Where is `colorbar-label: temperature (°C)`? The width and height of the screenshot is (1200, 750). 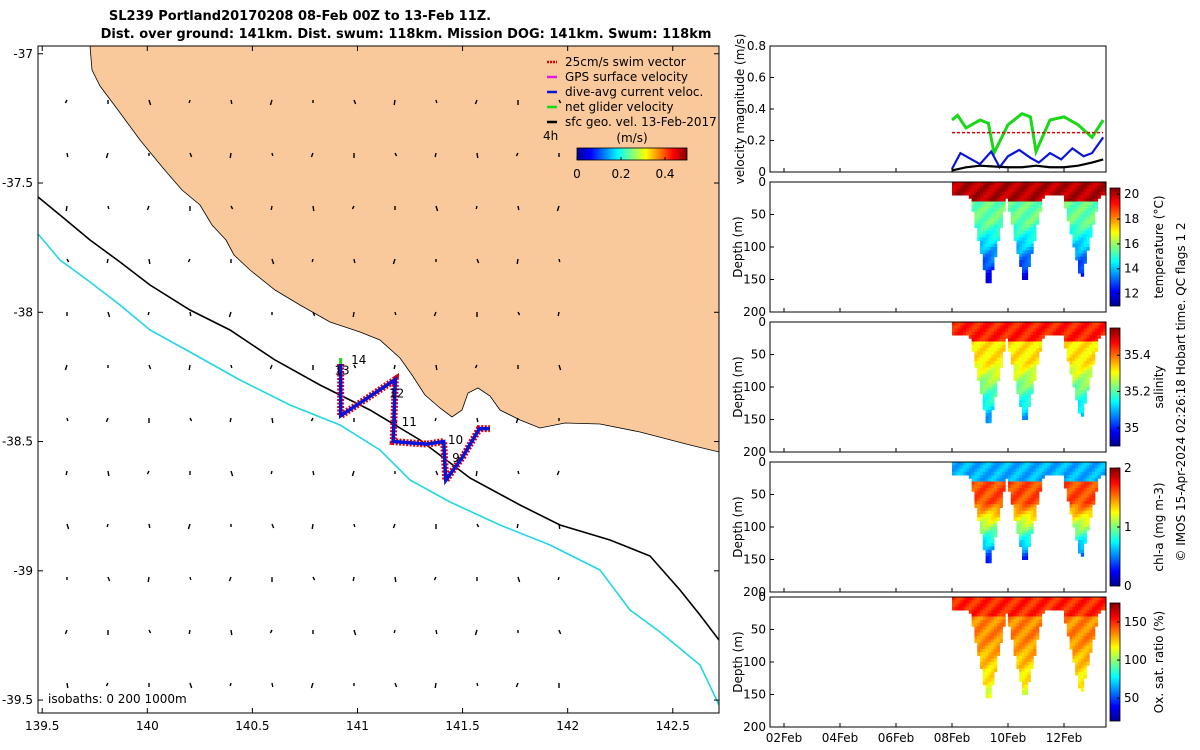
colorbar-label: temperature (°C) is located at coordinates (1159, 247).